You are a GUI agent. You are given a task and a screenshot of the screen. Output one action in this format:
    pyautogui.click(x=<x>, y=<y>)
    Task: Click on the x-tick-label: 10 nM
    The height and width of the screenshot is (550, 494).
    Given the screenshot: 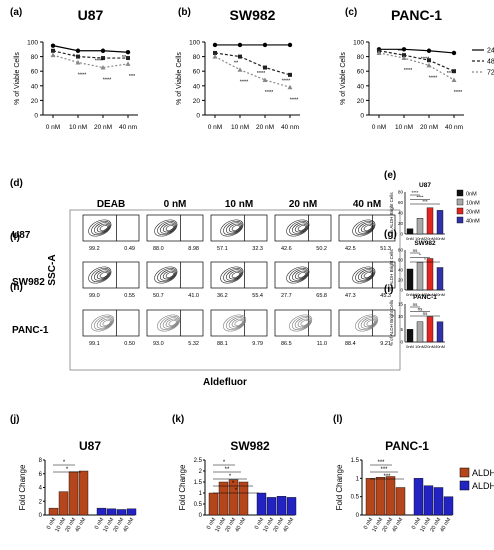 What is the action you would take?
    pyautogui.click(x=78, y=127)
    